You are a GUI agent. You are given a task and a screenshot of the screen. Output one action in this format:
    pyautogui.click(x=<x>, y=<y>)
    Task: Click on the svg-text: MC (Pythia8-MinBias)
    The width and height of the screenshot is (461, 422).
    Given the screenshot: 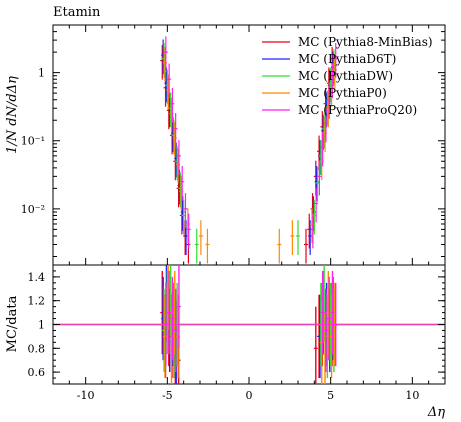 What is the action you would take?
    pyautogui.click(x=365, y=42)
    